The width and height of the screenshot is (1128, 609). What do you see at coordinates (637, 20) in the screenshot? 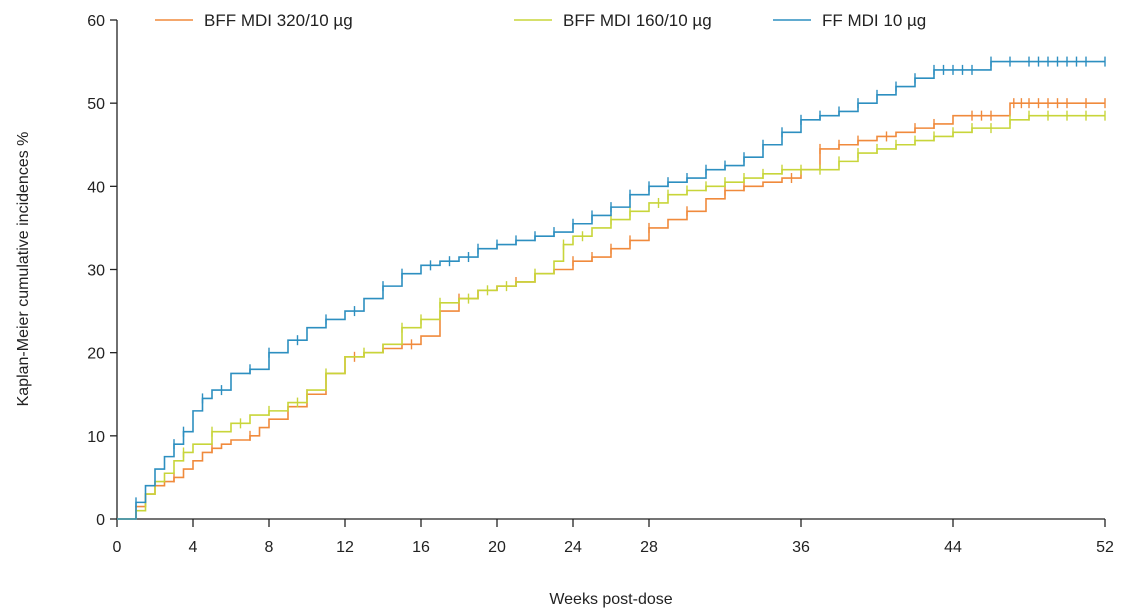
I see `legend-label: BFF MDI 160/10 µg` at bounding box center [637, 20].